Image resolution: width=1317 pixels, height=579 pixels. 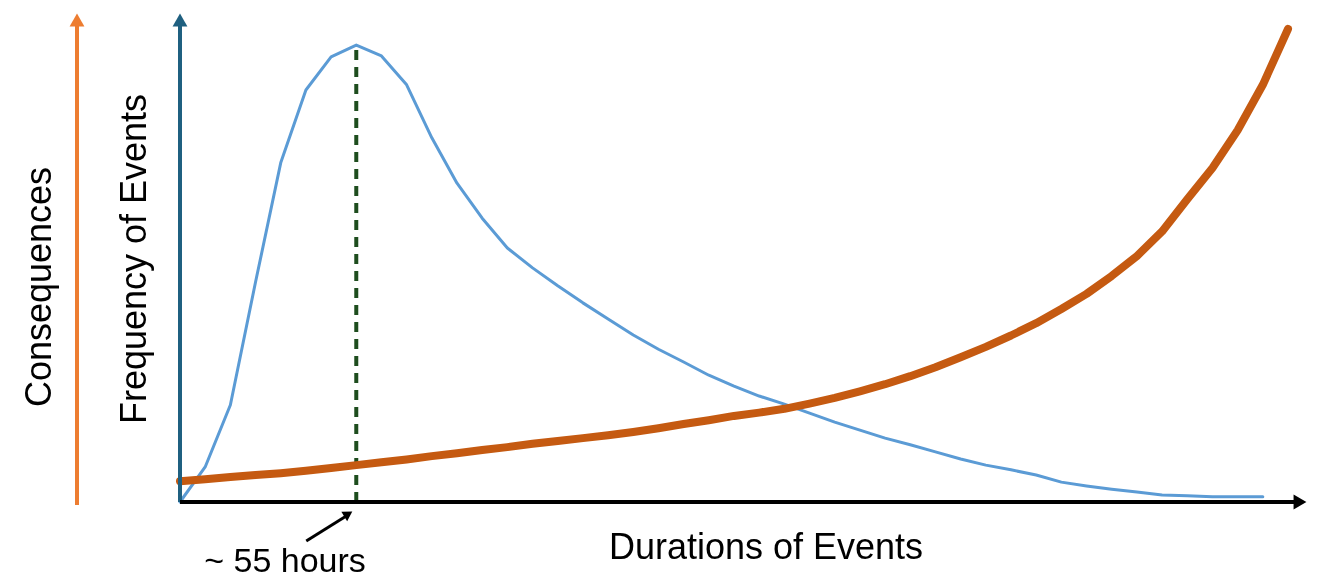 I want to click on y2-axis-title: Consequences, so click(x=38, y=287).